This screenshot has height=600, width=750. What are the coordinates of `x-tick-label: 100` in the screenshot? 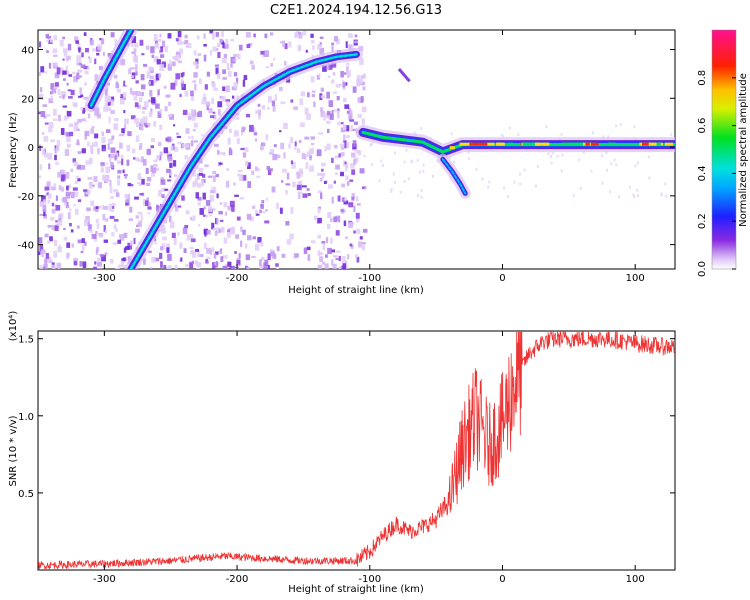 It's located at (635, 278).